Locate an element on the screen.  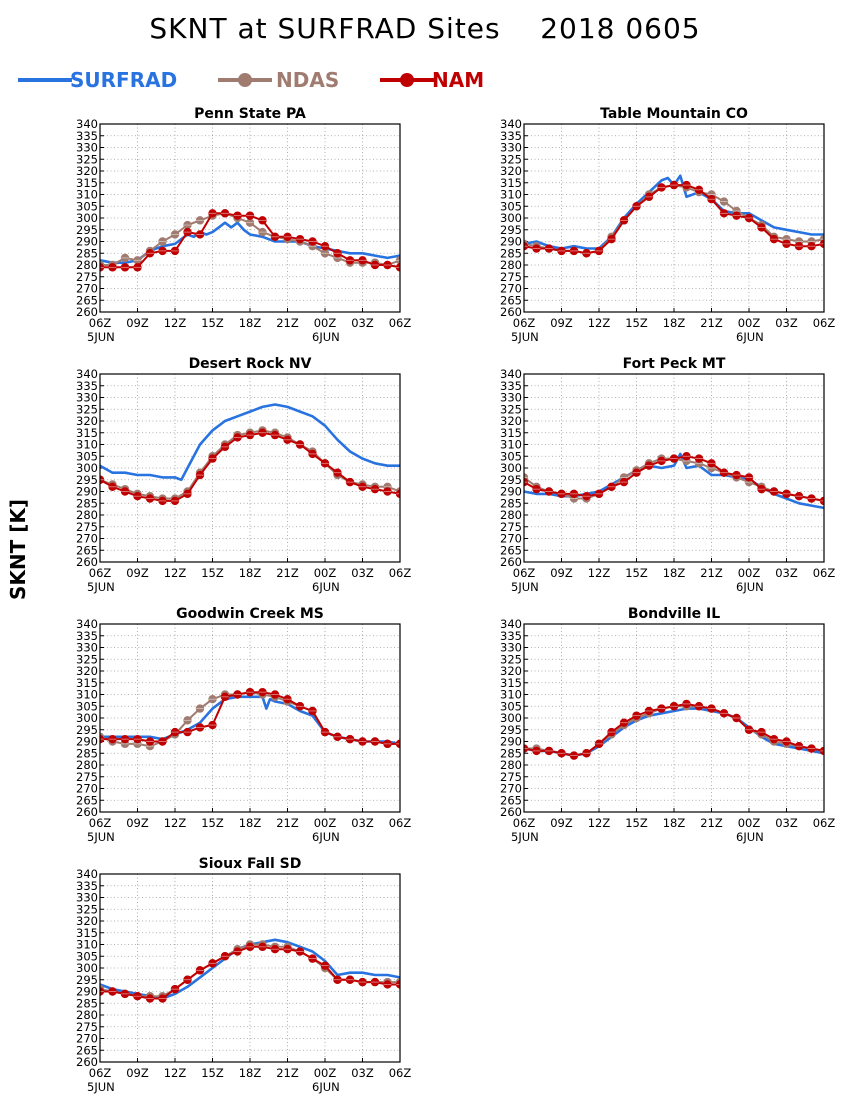
panel-title: Bondville IL is located at coordinates (674, 614).